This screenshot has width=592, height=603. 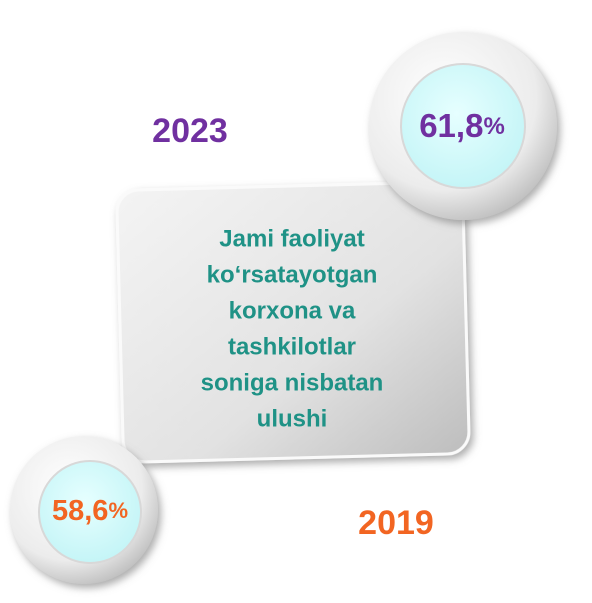 What do you see at coordinates (292, 310) in the screenshot?
I see `center-line: korxona va` at bounding box center [292, 310].